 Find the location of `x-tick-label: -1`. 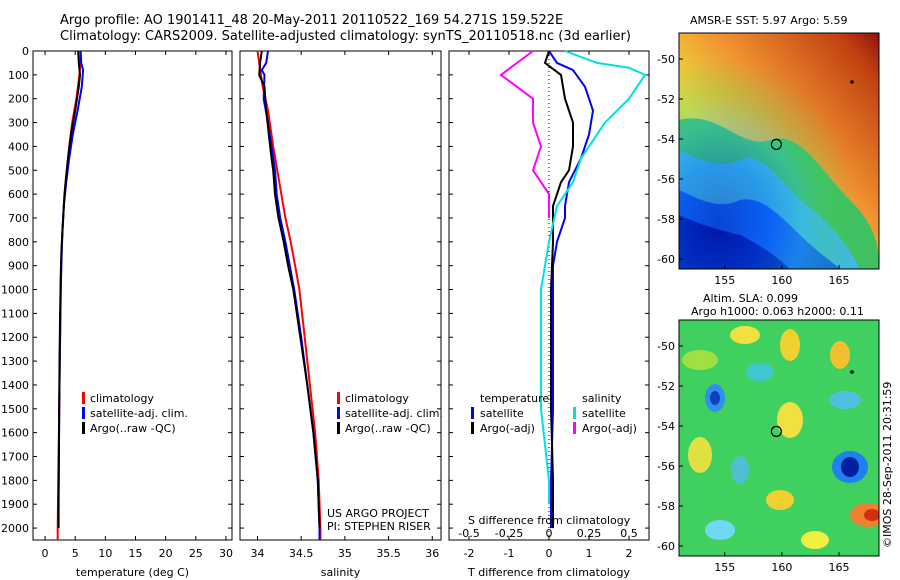

x-tick-label: -1 is located at coordinates (509, 553).